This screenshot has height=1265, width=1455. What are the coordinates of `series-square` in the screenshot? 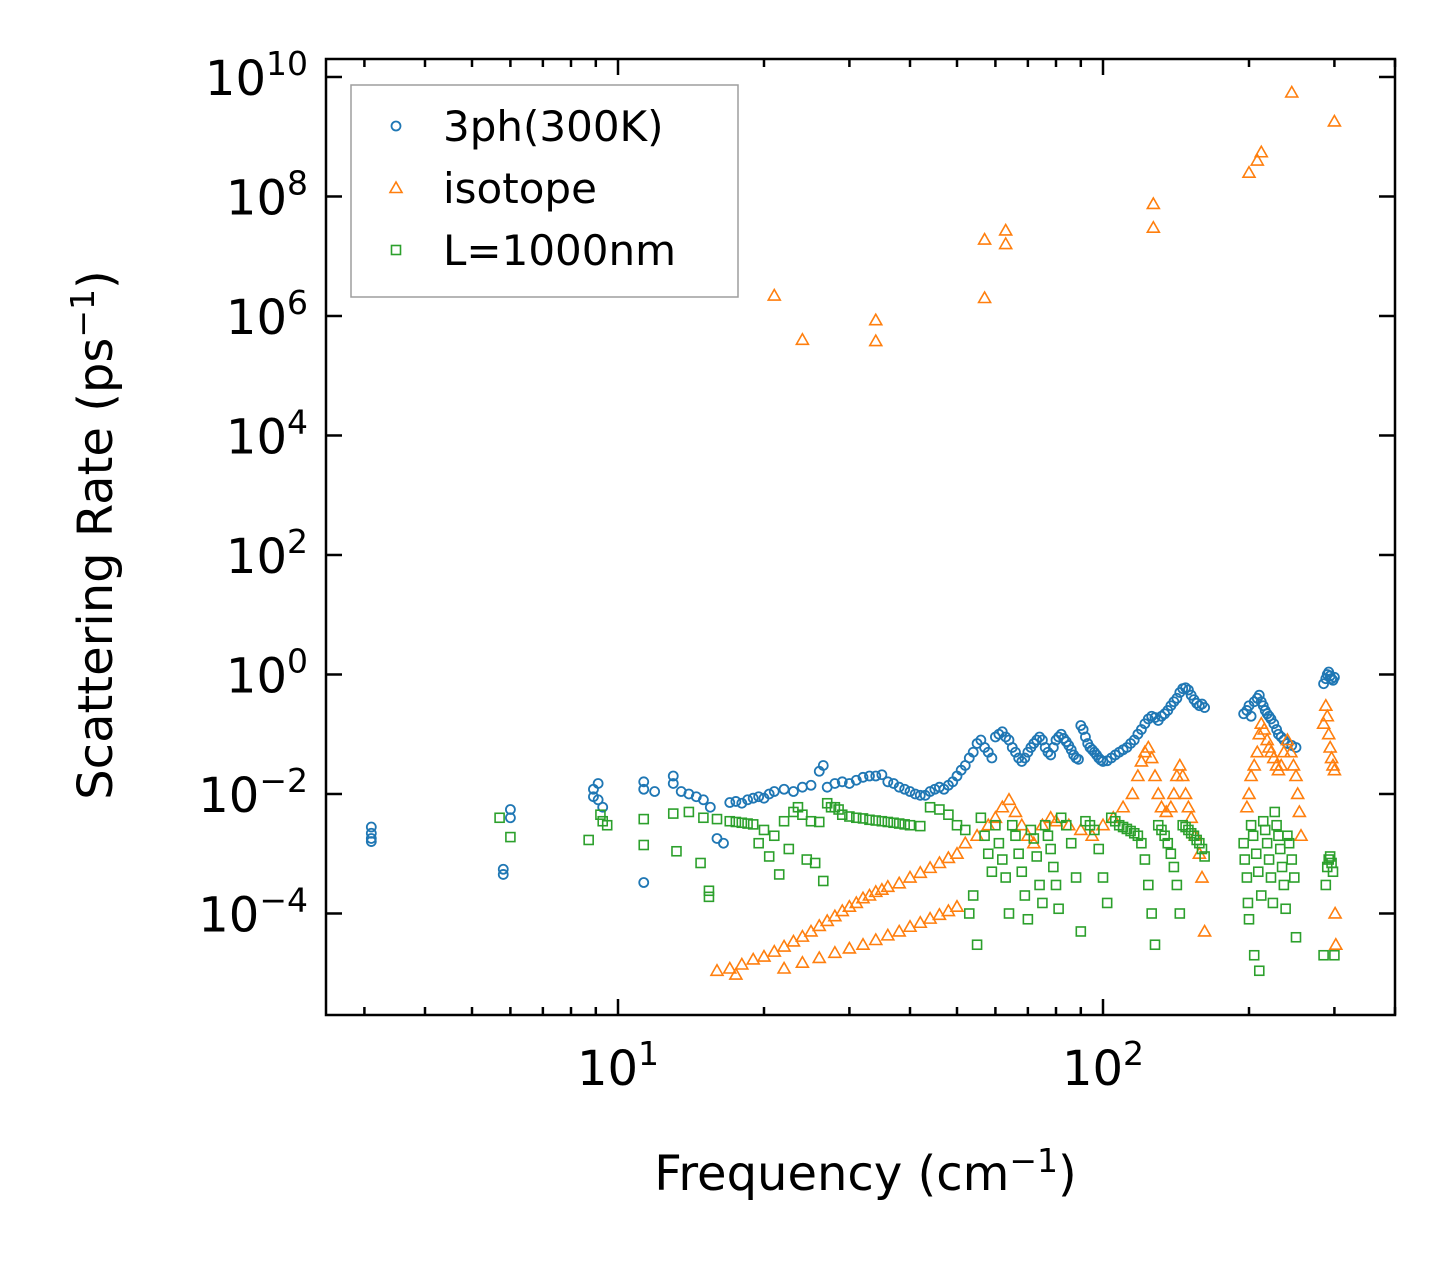 It's located at (917, 887).